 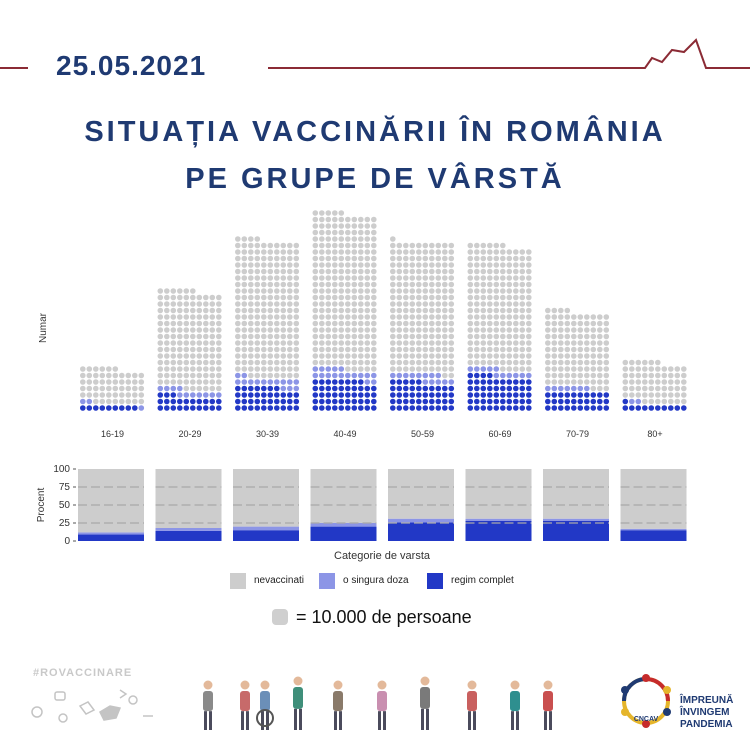 I want to click on unit-note: = 10.000 de persoane, so click(x=384, y=617).